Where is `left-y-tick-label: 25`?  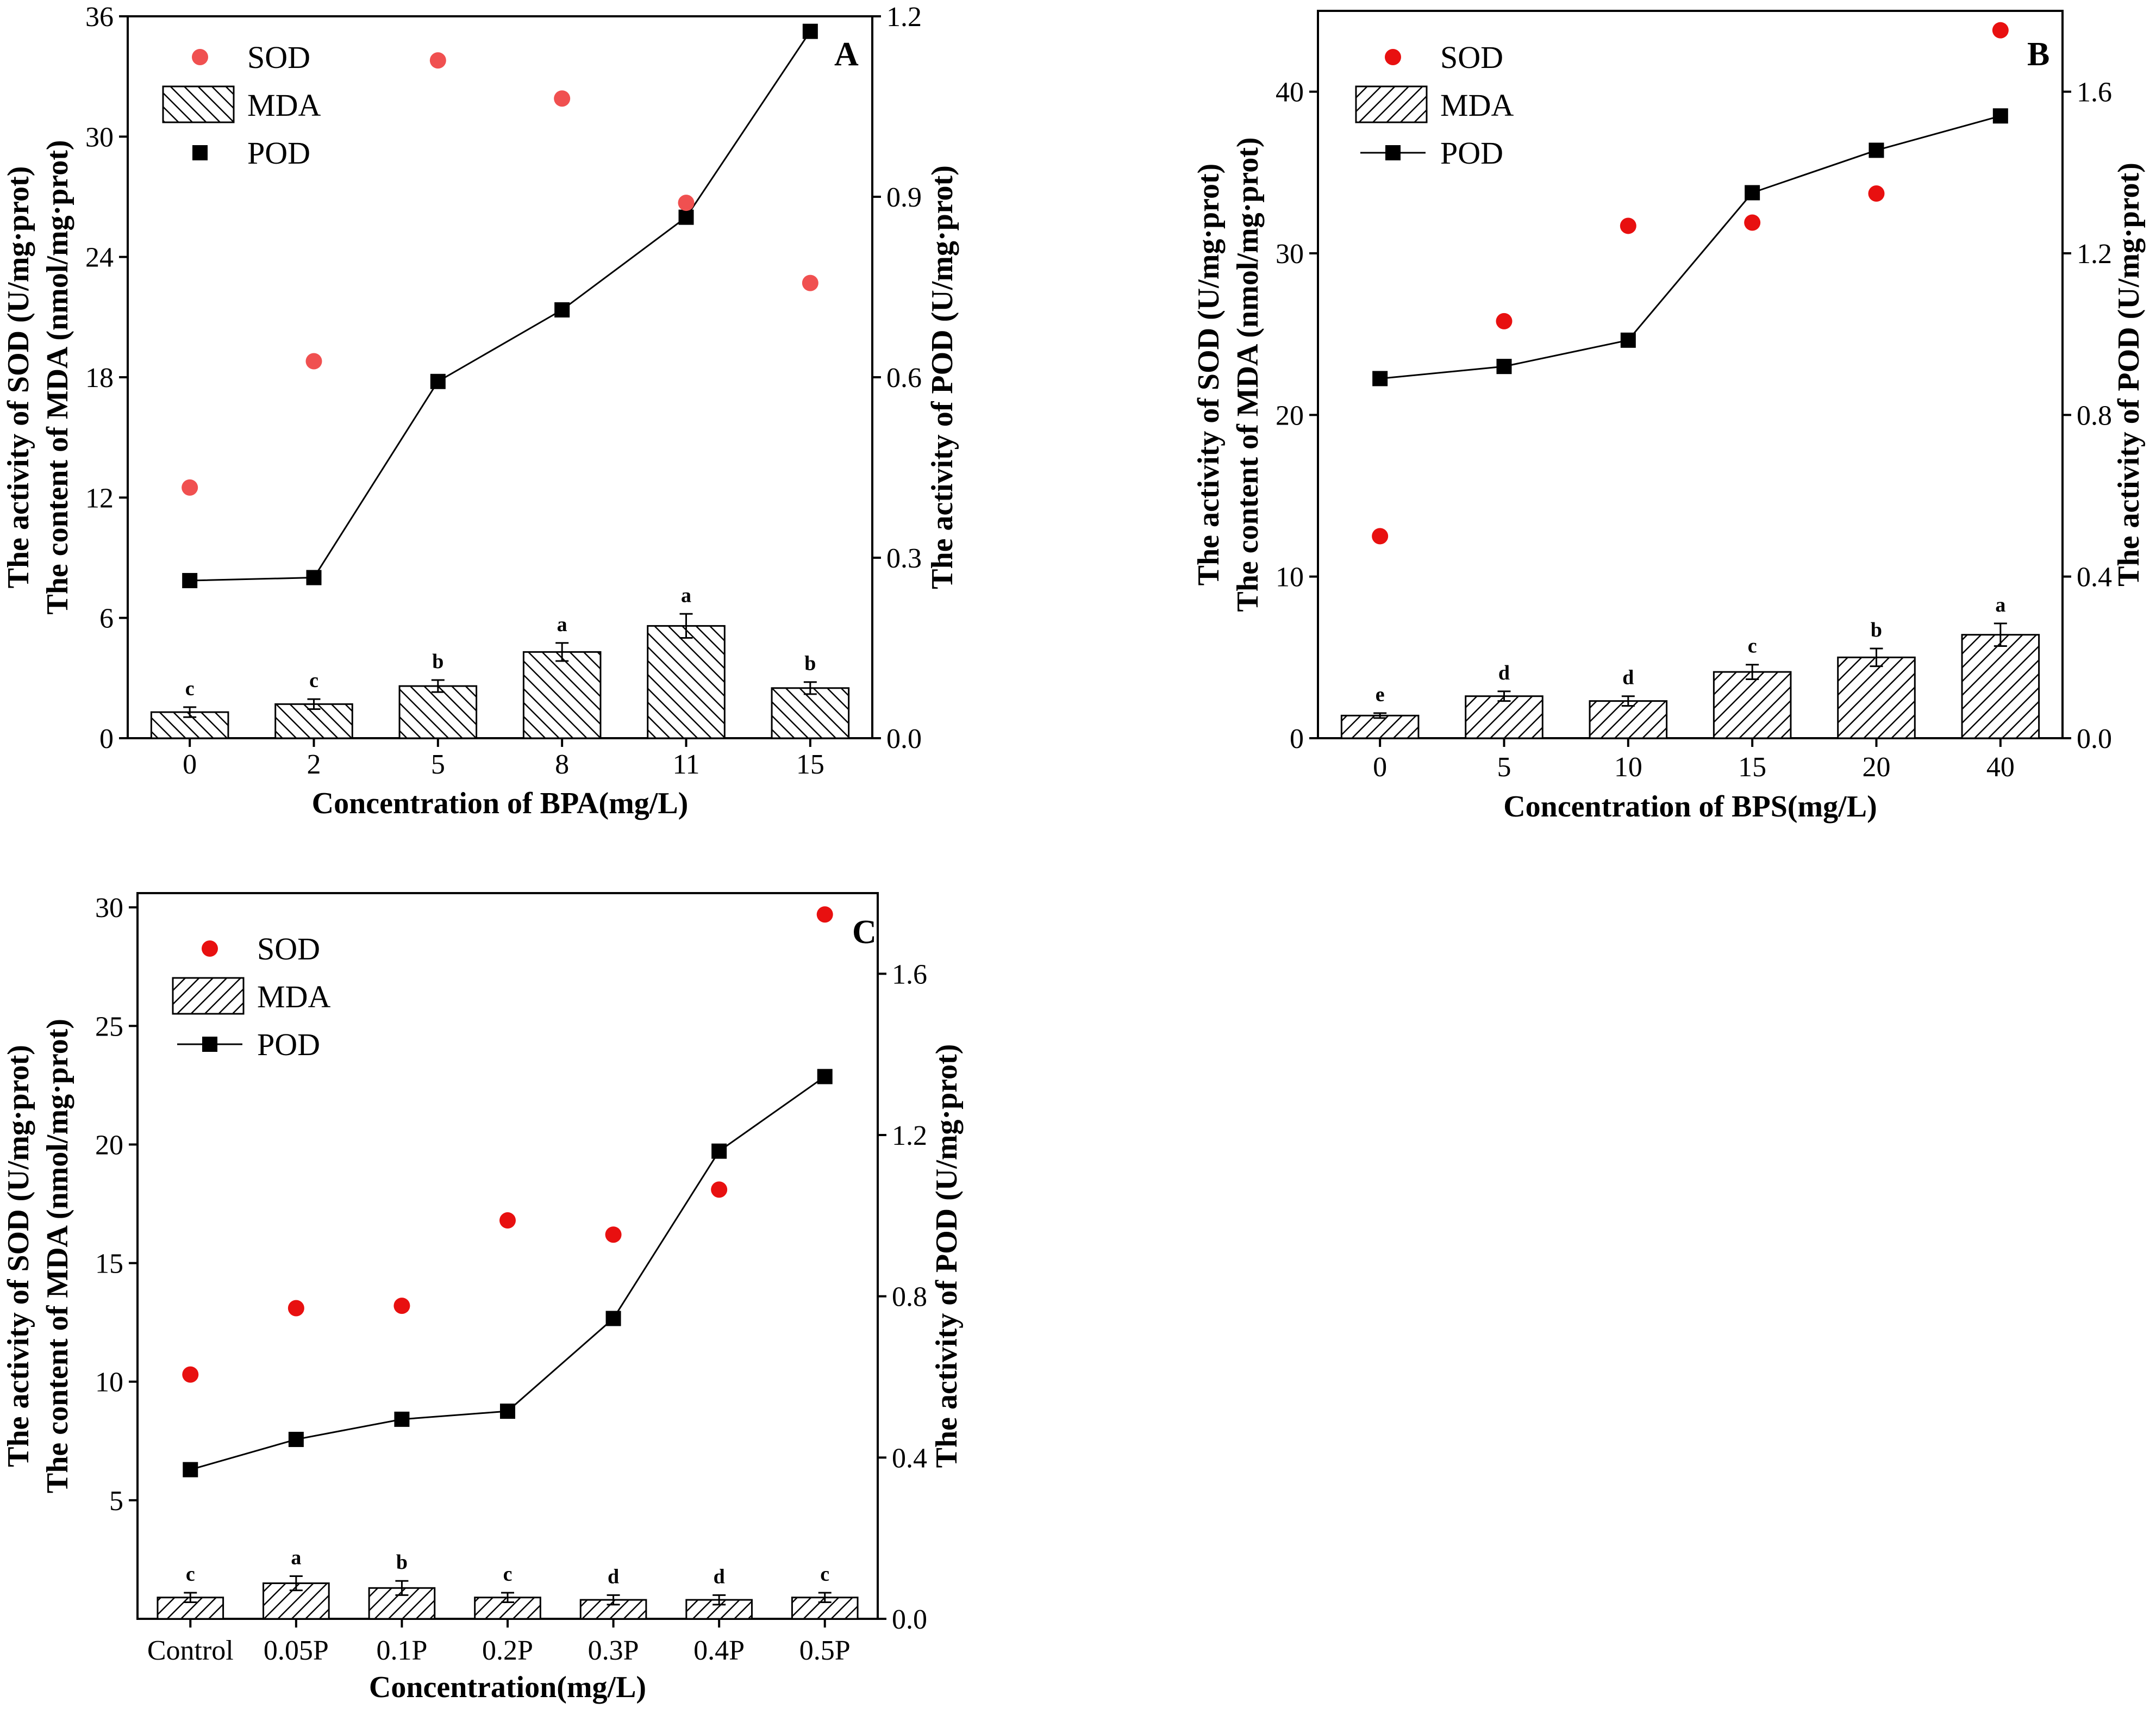
left-y-tick-label: 25 is located at coordinates (109, 1026).